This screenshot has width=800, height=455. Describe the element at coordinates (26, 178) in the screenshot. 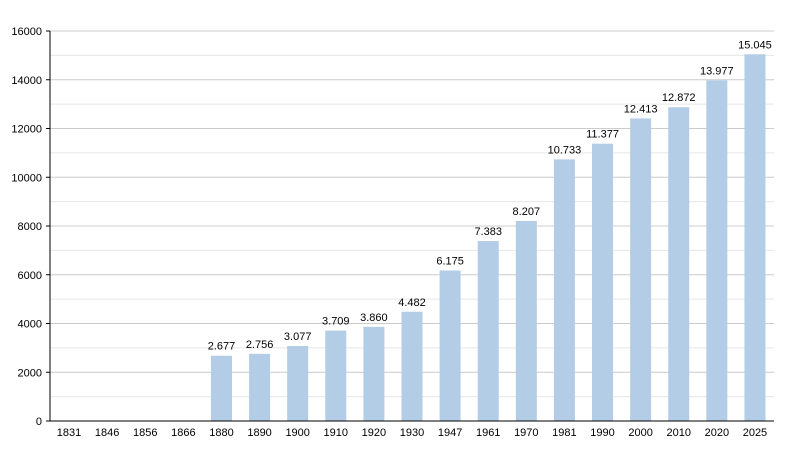

I see `y-tick-label: 10000` at that location.